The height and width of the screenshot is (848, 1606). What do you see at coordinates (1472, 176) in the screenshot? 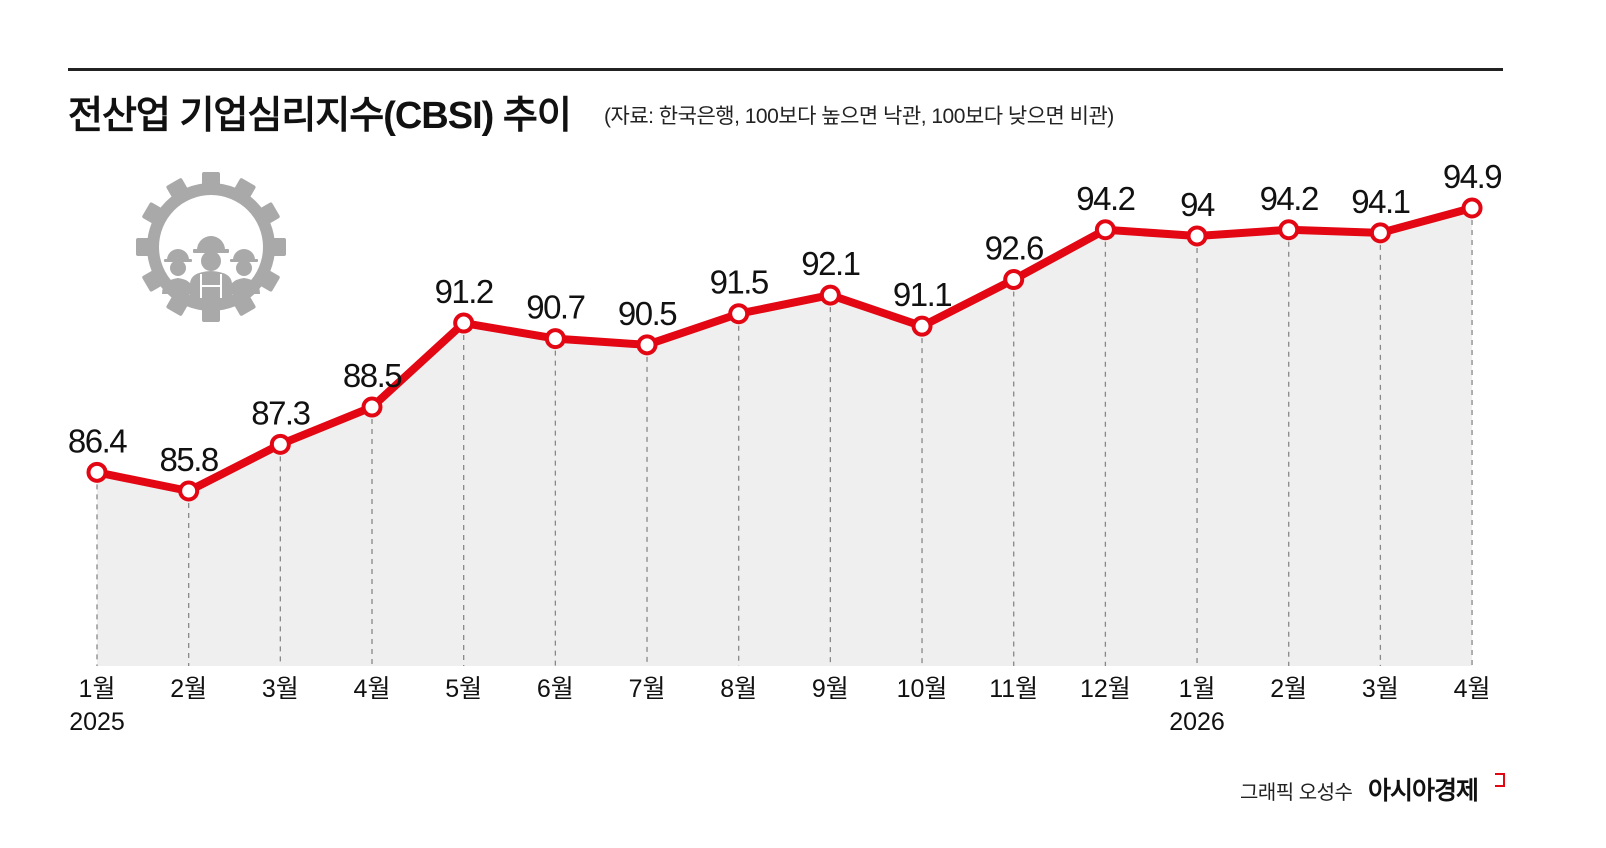
I see `value-label: 94.9` at bounding box center [1472, 176].